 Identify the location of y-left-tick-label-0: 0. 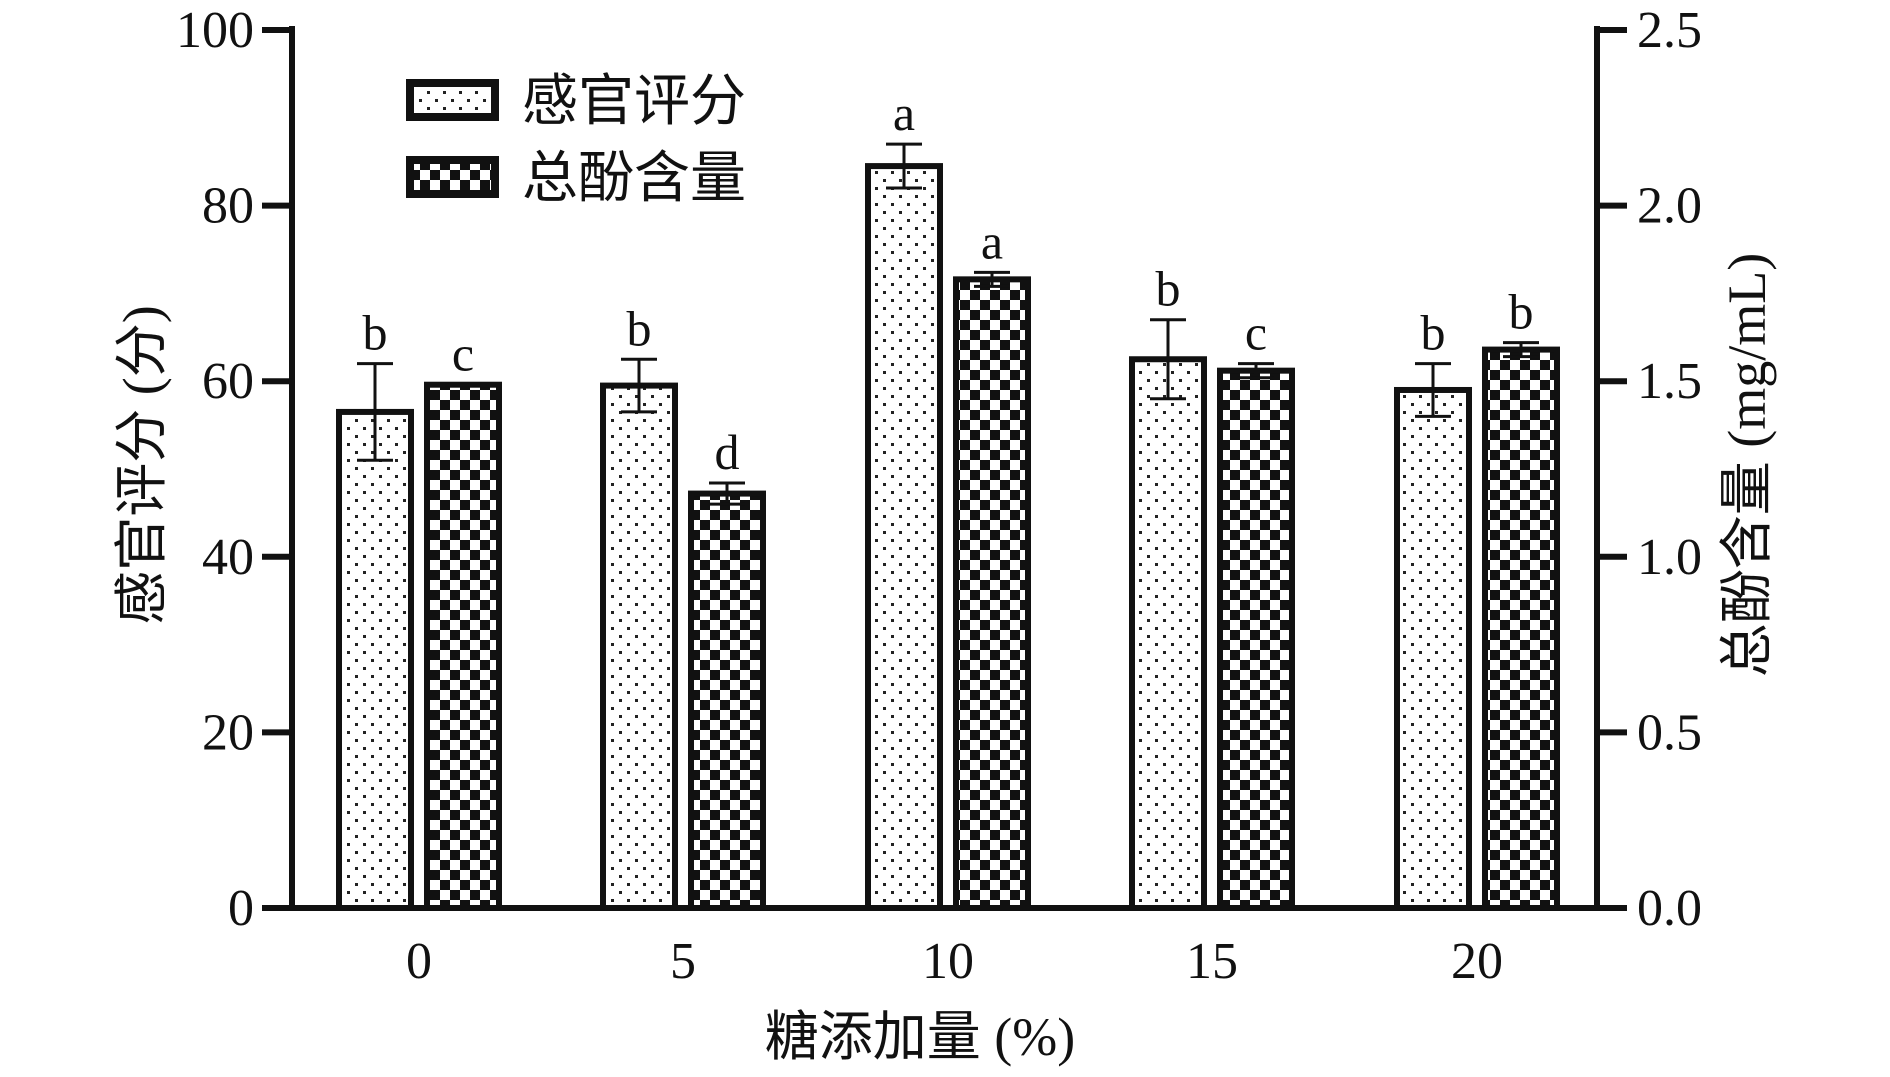
(241, 908).